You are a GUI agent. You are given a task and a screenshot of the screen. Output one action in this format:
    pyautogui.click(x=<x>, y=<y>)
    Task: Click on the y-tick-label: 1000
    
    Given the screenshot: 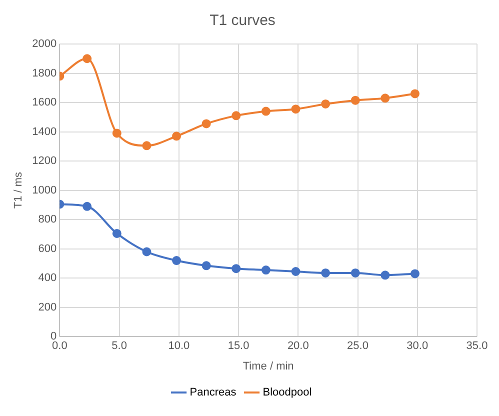 What is the action you would take?
    pyautogui.click(x=44, y=190)
    